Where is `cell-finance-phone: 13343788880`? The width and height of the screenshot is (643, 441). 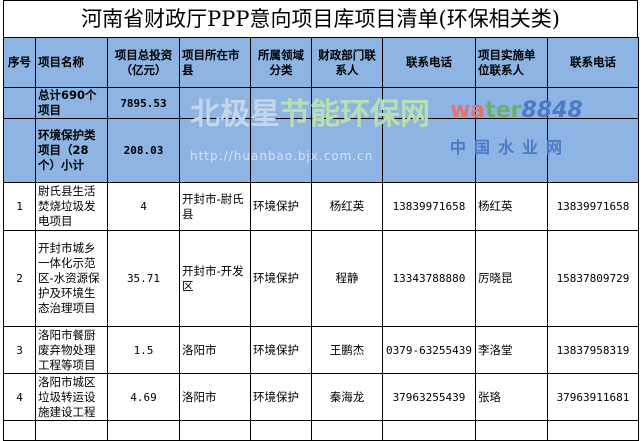
cell-finance-phone: 13343788880 is located at coordinates (429, 278).